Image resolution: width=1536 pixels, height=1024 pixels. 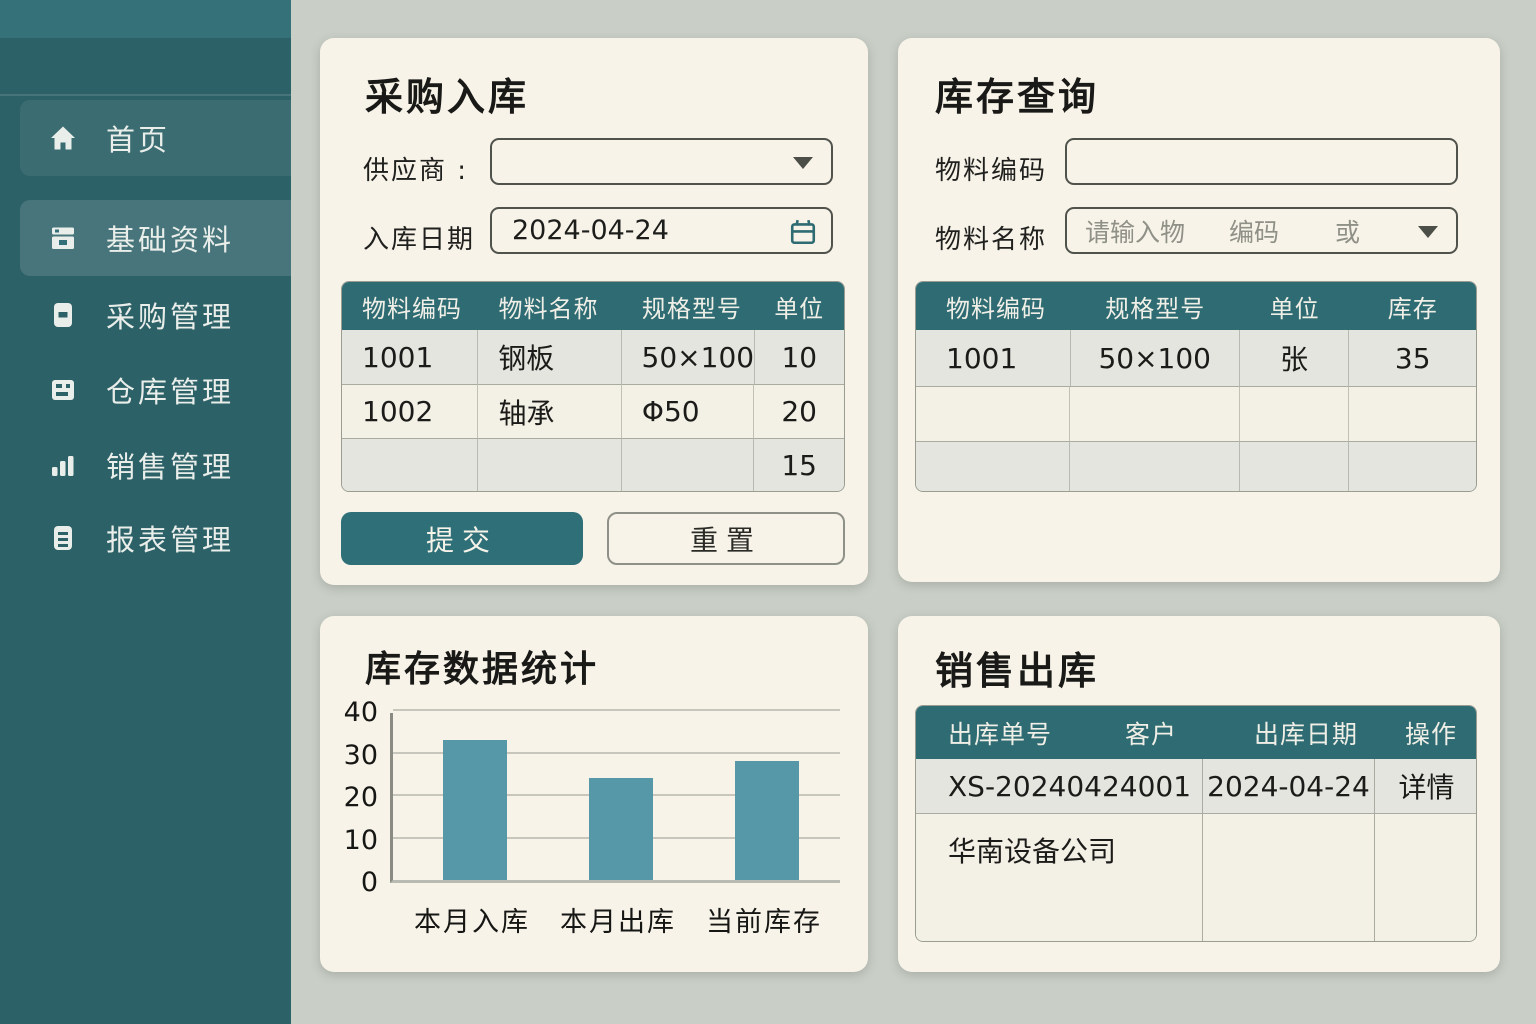 I want to click on sidebar-item-home: 首页, so click(x=155, y=138).